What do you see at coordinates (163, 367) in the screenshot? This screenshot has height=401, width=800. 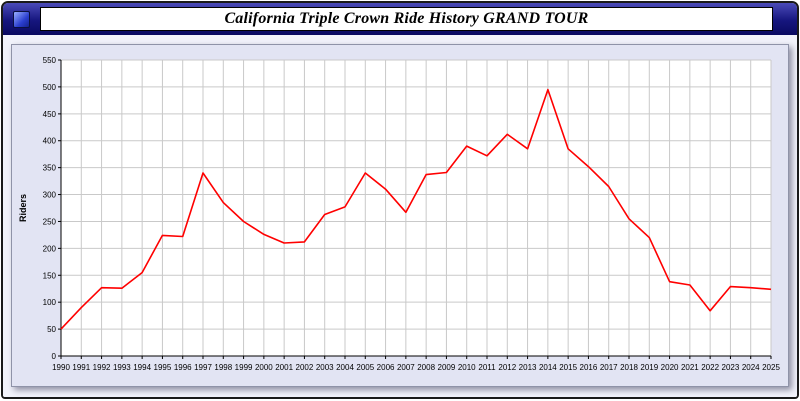 I see `x-tick-label: 1995` at bounding box center [163, 367].